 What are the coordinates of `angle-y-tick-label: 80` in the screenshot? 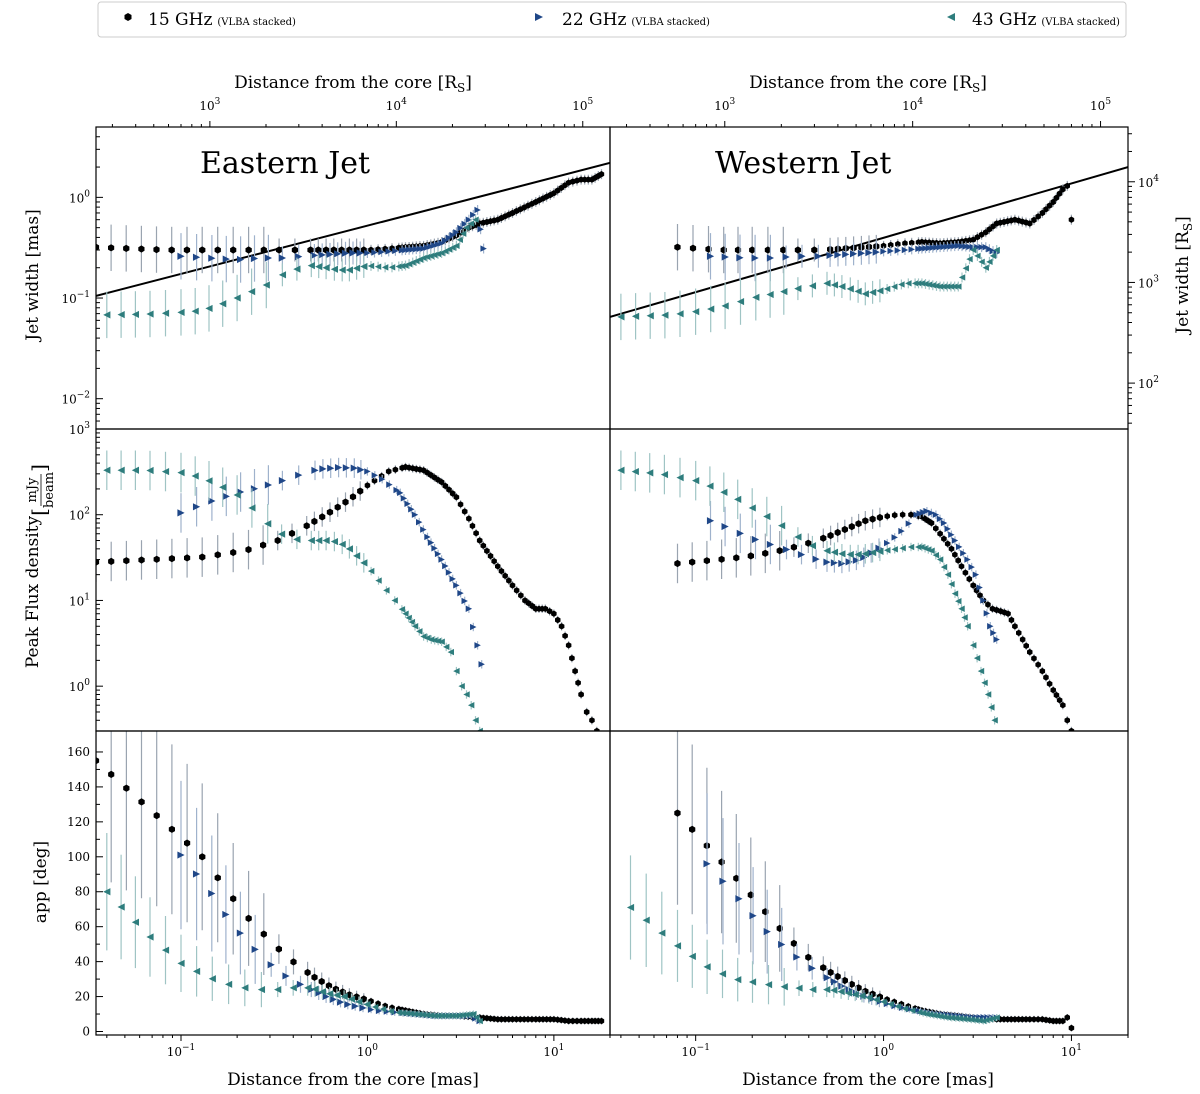 It's located at (82, 892).